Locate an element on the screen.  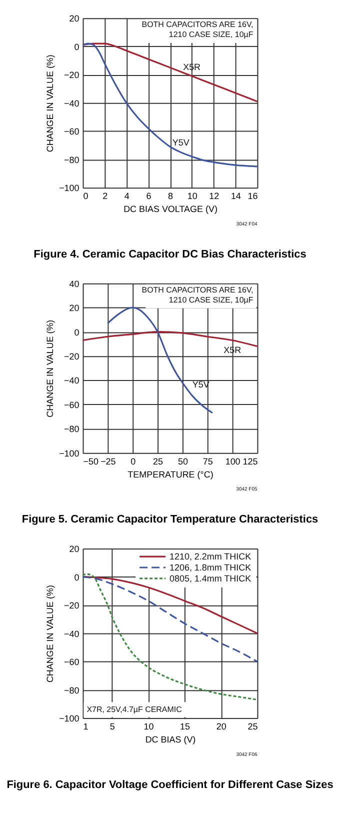
series-label: Y5V is located at coordinates (181, 142).